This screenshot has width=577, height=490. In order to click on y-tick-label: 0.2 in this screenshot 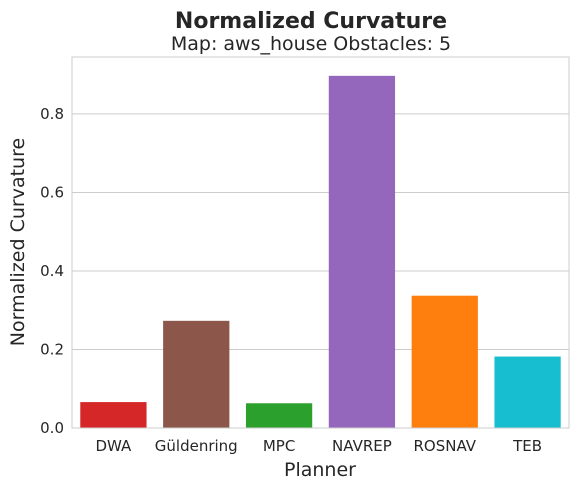, I will do `click(52, 349)`.